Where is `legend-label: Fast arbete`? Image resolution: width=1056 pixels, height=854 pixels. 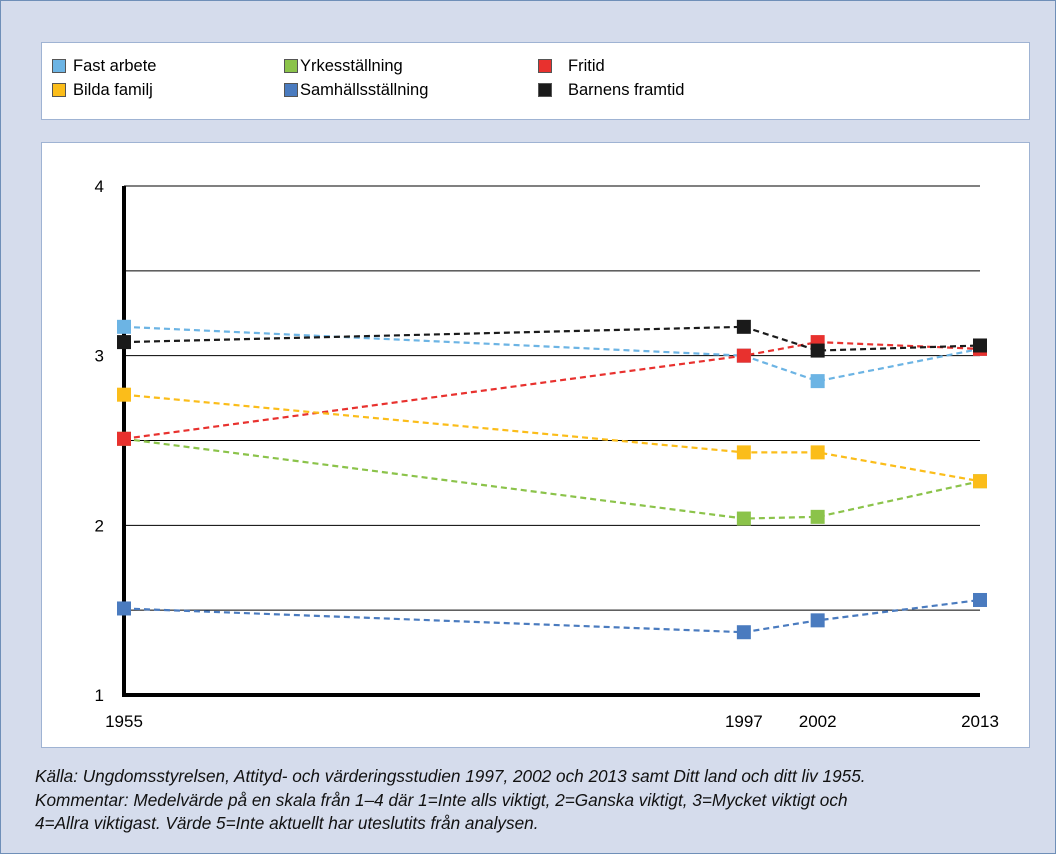 legend-label: Fast arbete is located at coordinates (115, 65).